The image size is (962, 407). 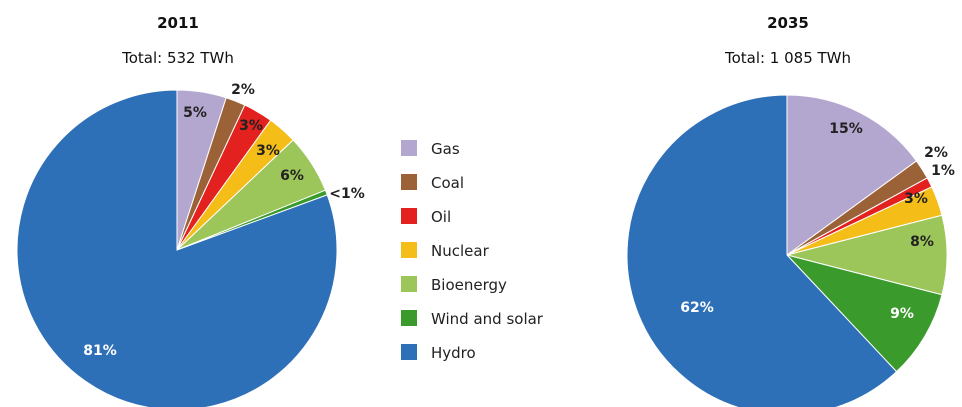 What do you see at coordinates (445, 149) in the screenshot?
I see `legend-label-gas: Gas` at bounding box center [445, 149].